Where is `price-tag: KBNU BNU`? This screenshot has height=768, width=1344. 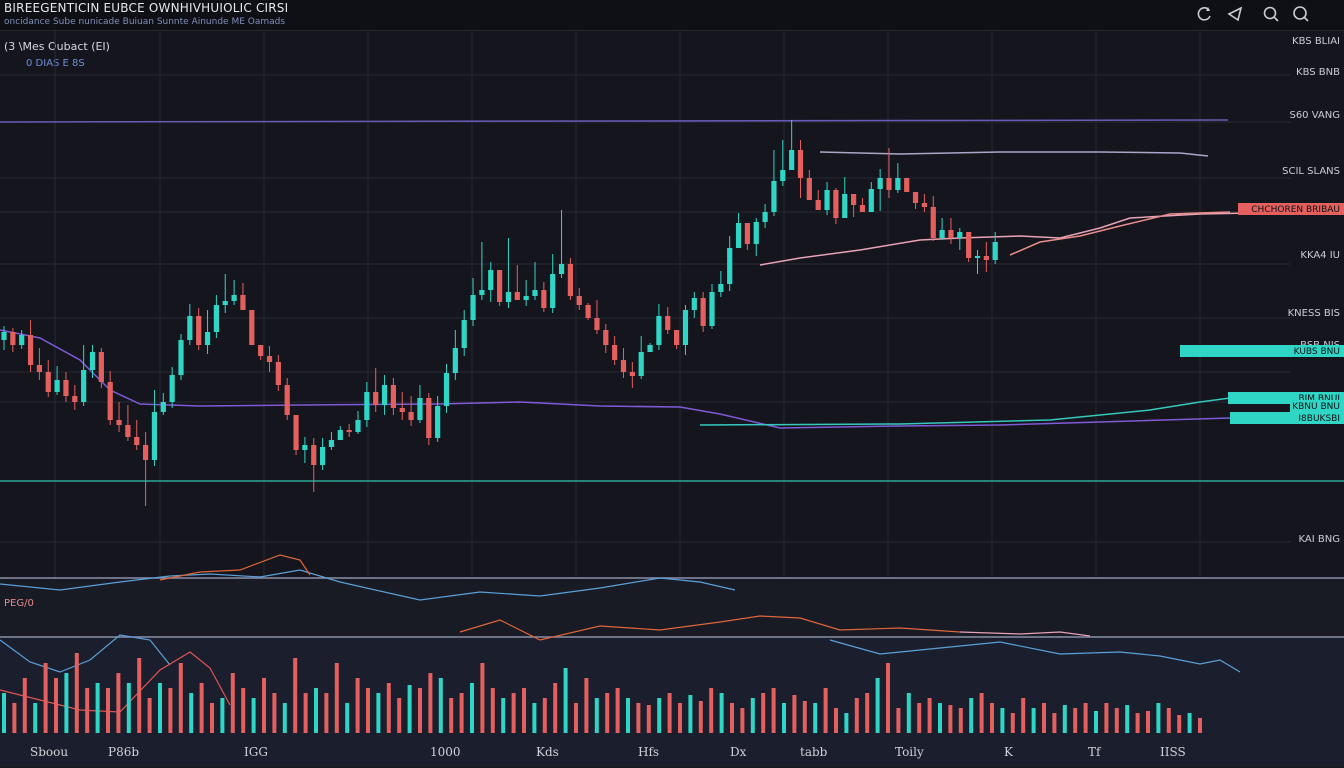 price-tag: KBNU BNU is located at coordinates (1317, 406).